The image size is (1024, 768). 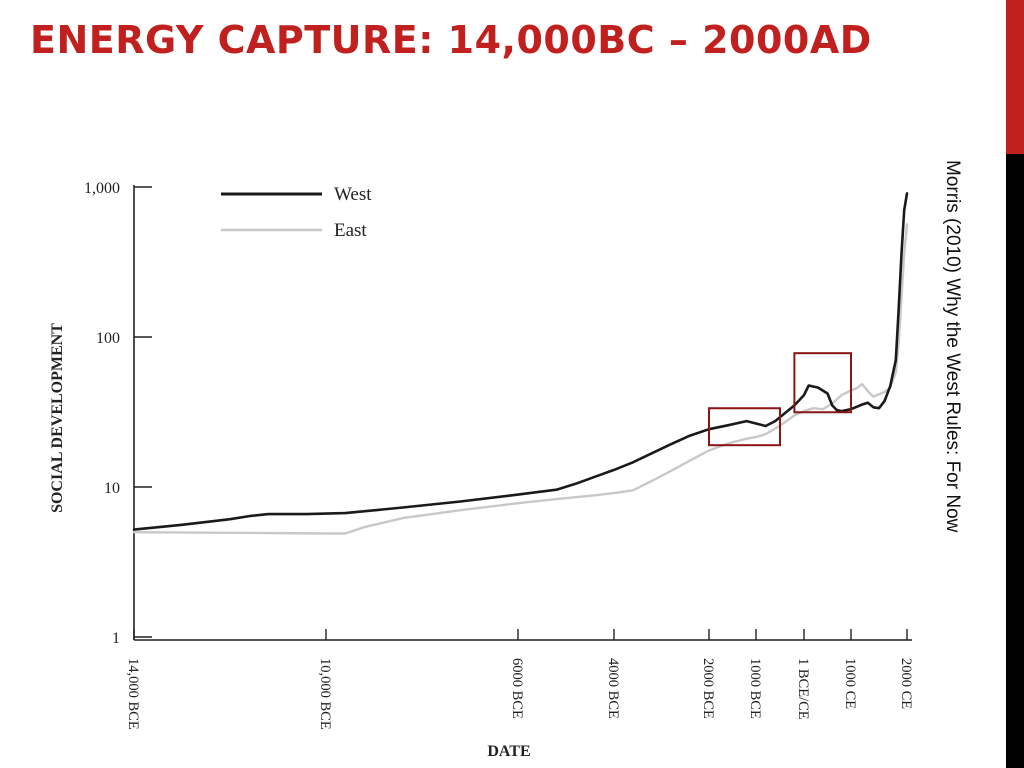 What do you see at coordinates (296, 212) in the screenshot?
I see `legend: West East` at bounding box center [296, 212].